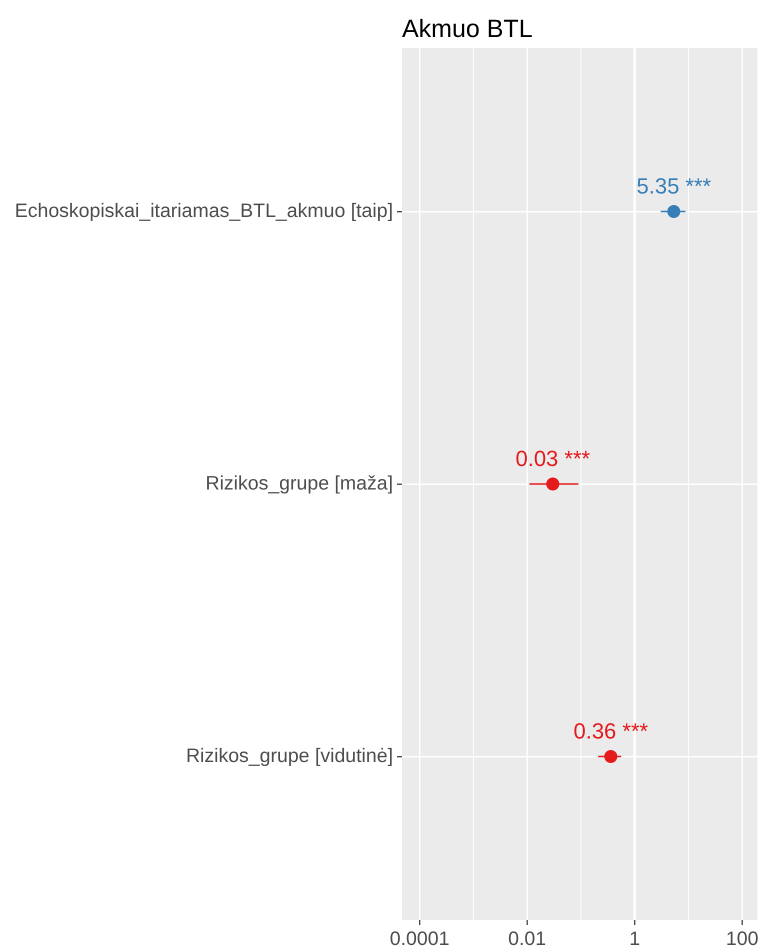 This screenshot has width=764, height=949. What do you see at coordinates (611, 731) in the screenshot?
I see `data-label: 0.36 ***` at bounding box center [611, 731].